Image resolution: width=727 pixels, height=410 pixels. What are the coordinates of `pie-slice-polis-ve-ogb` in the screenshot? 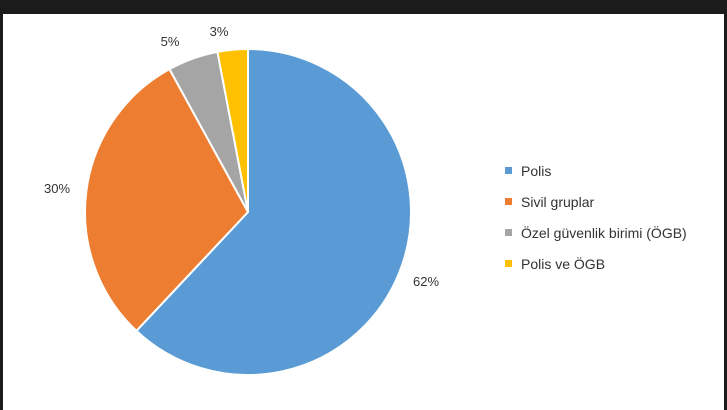 It's located at (232, 130).